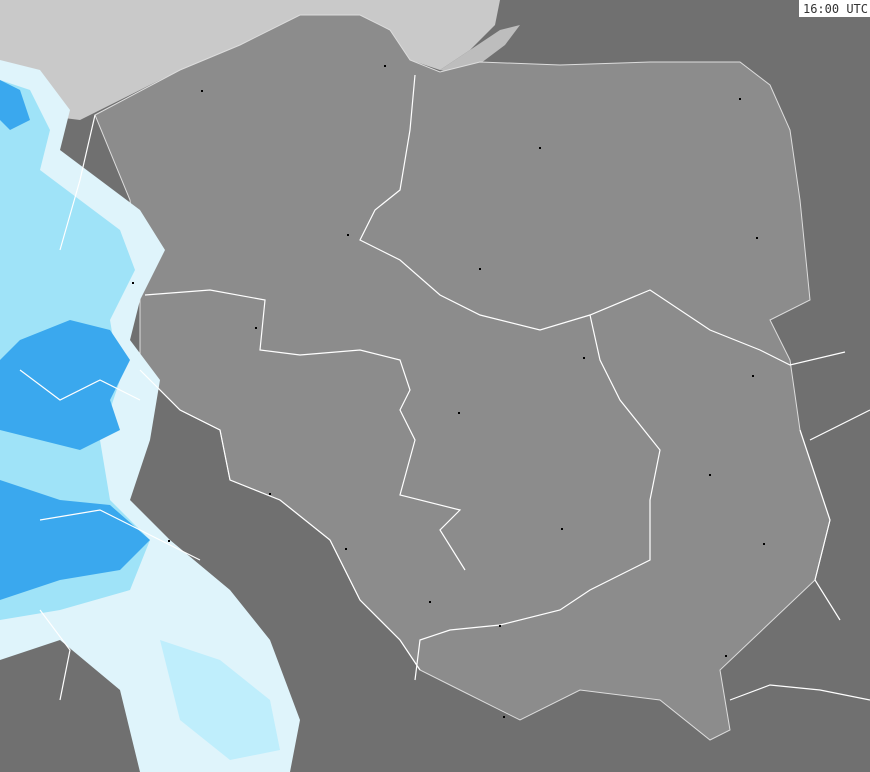 This screenshot has width=870, height=772. I want to click on lagoon, so click(480, 50).